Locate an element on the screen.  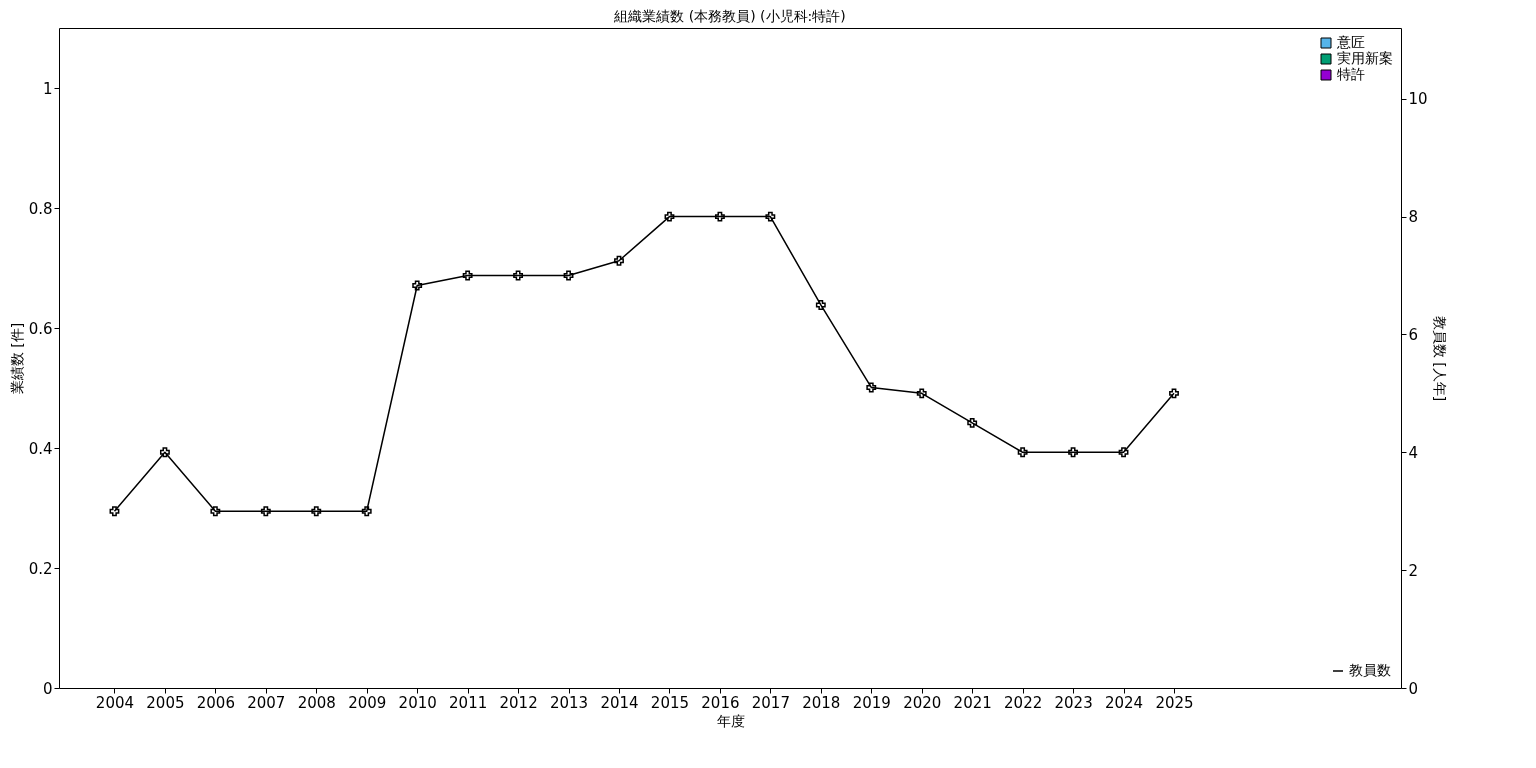
legend-label: 教員数 is located at coordinates (1370, 670).